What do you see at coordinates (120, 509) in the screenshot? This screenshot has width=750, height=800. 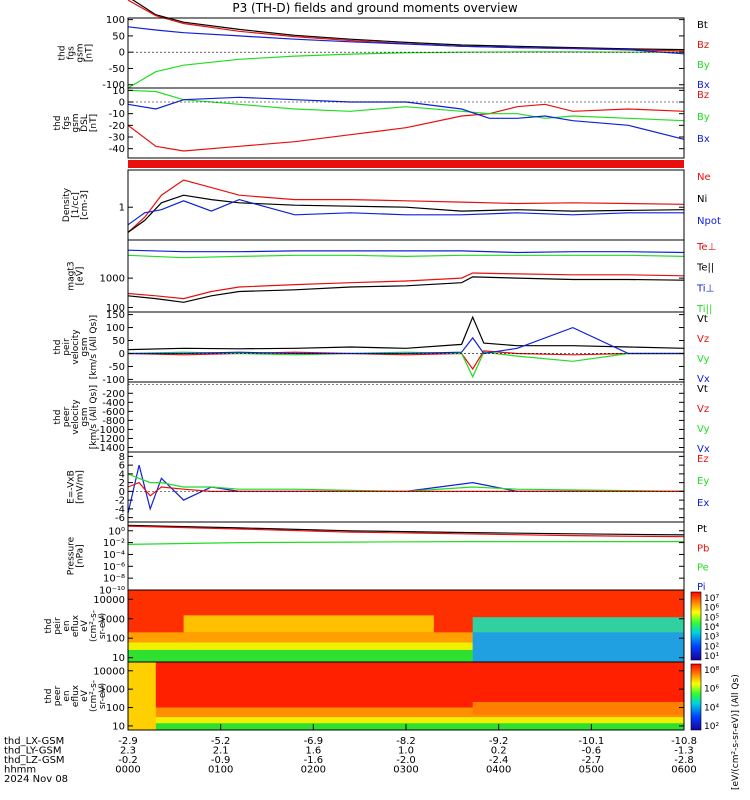 I see `y-tick-label: -4` at bounding box center [120, 509].